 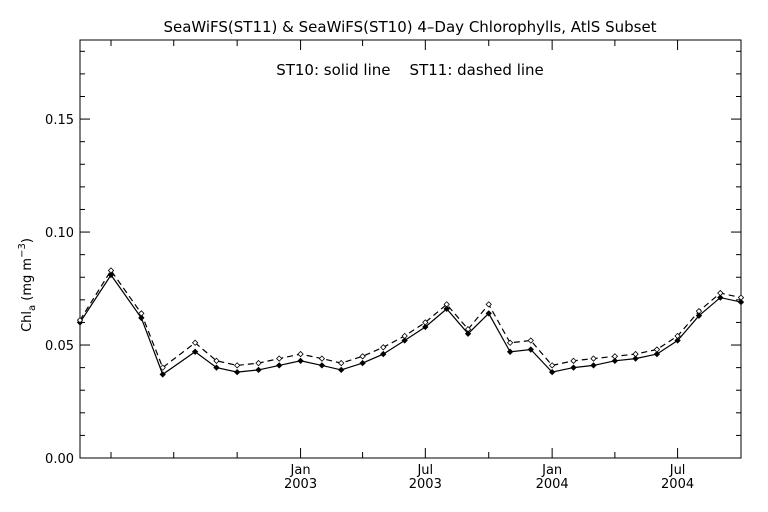 What do you see at coordinates (59, 233) in the screenshot?
I see `y-tick-label: 0.10` at bounding box center [59, 233].